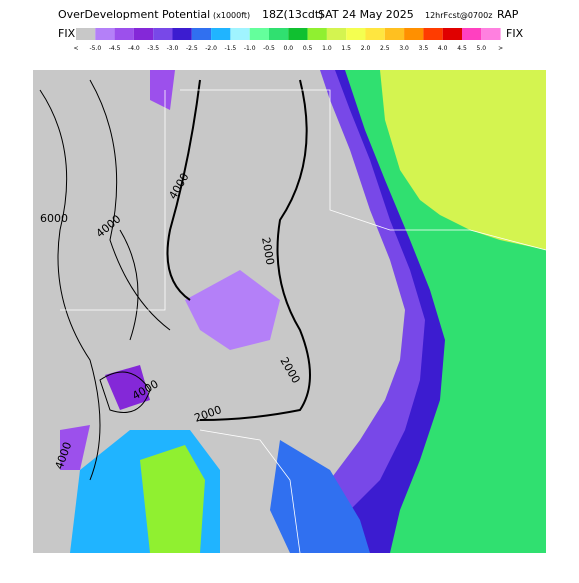 Image resolution: width=579 pixels, height=583 pixels. Describe the element at coordinates (268, 251) in the screenshot. I see `contour-label: 2000` at that location.